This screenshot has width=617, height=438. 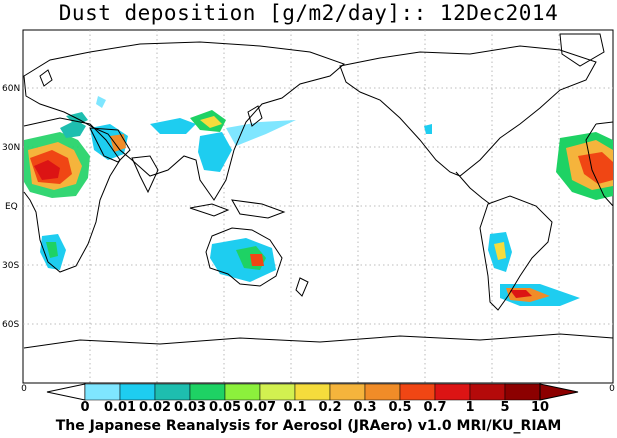 What do you see at coordinates (10, 266) in the screenshot?
I see `lat-label-30s: 30S` at bounding box center [10, 266].